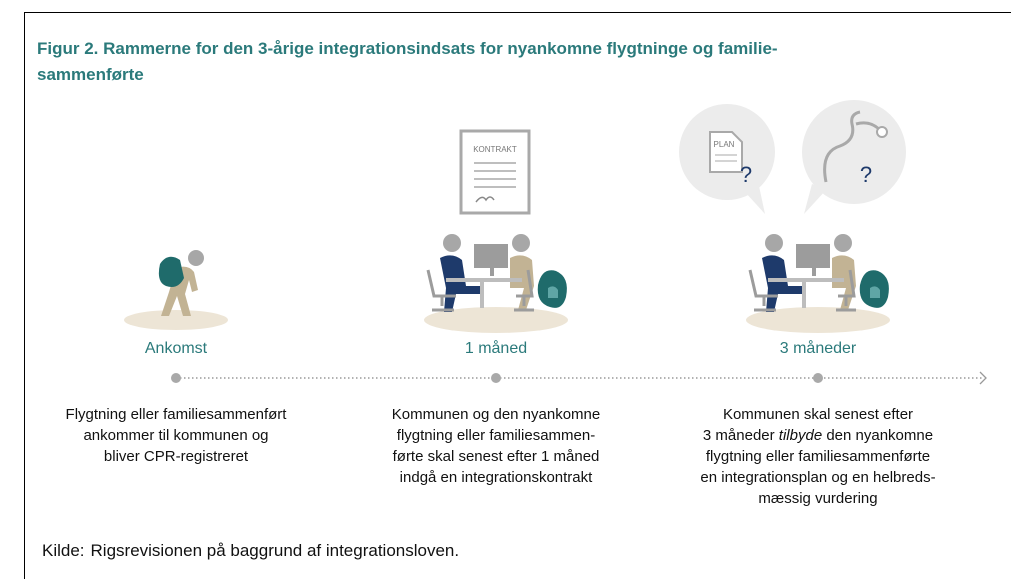 This screenshot has height=579, width=1011. I want to click on text: den nyankomne, so click(880, 435).